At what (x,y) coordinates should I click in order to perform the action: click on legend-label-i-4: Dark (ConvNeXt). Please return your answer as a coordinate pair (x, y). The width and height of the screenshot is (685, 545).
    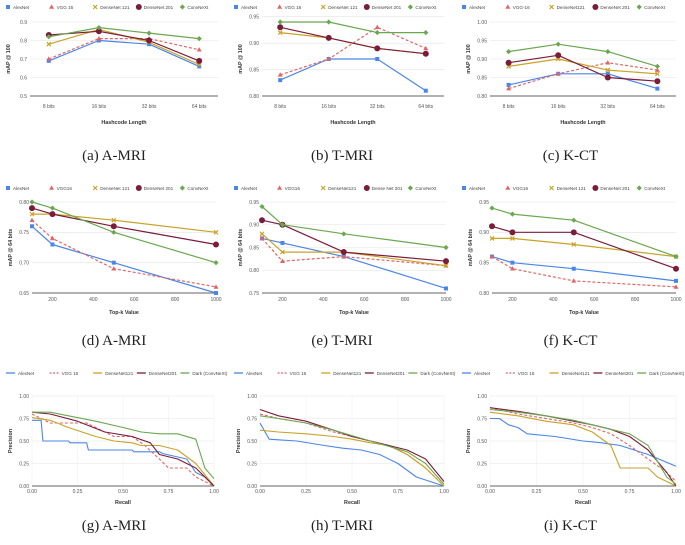
    Looking at the image, I should click on (666, 373).